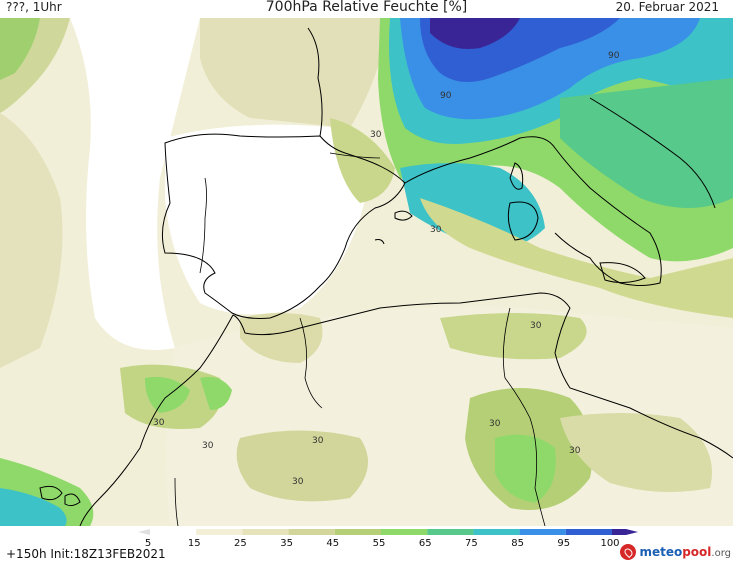  I want to click on sicily, so click(622, 273).